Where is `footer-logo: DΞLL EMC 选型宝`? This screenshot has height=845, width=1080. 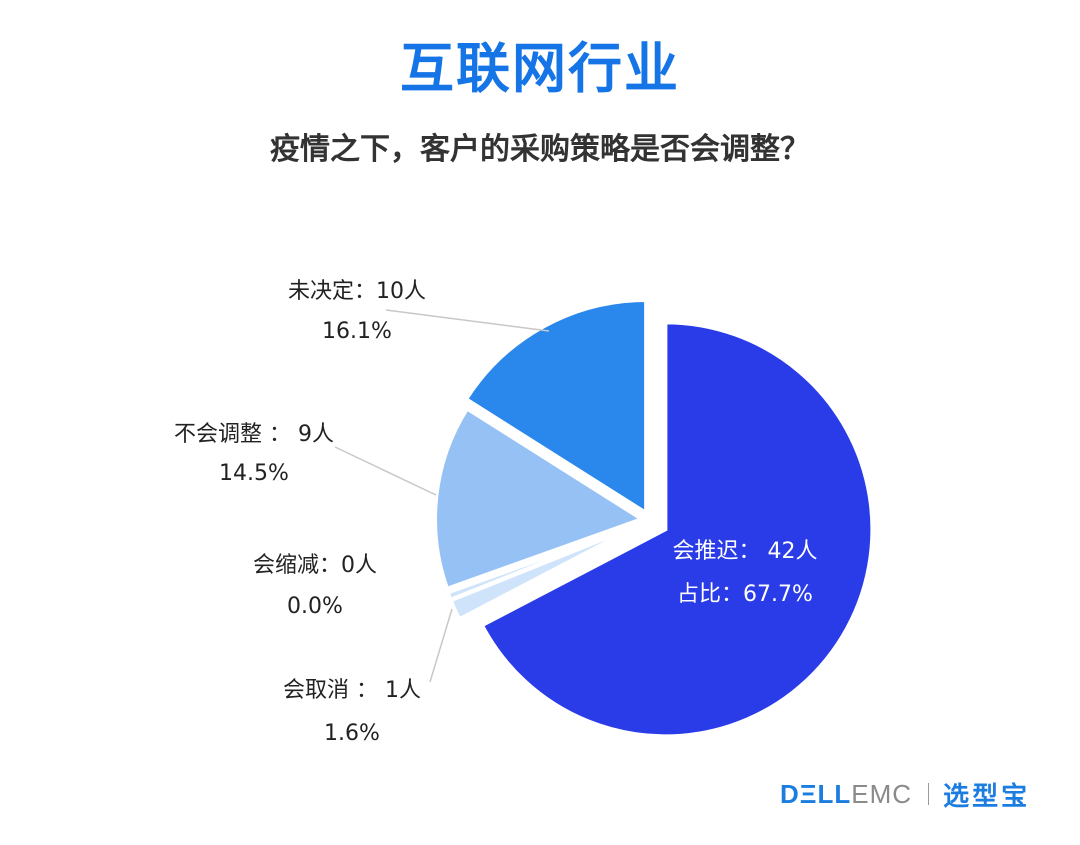
footer-logo: DΞLL EMC 选型宝 is located at coordinates (905, 794).